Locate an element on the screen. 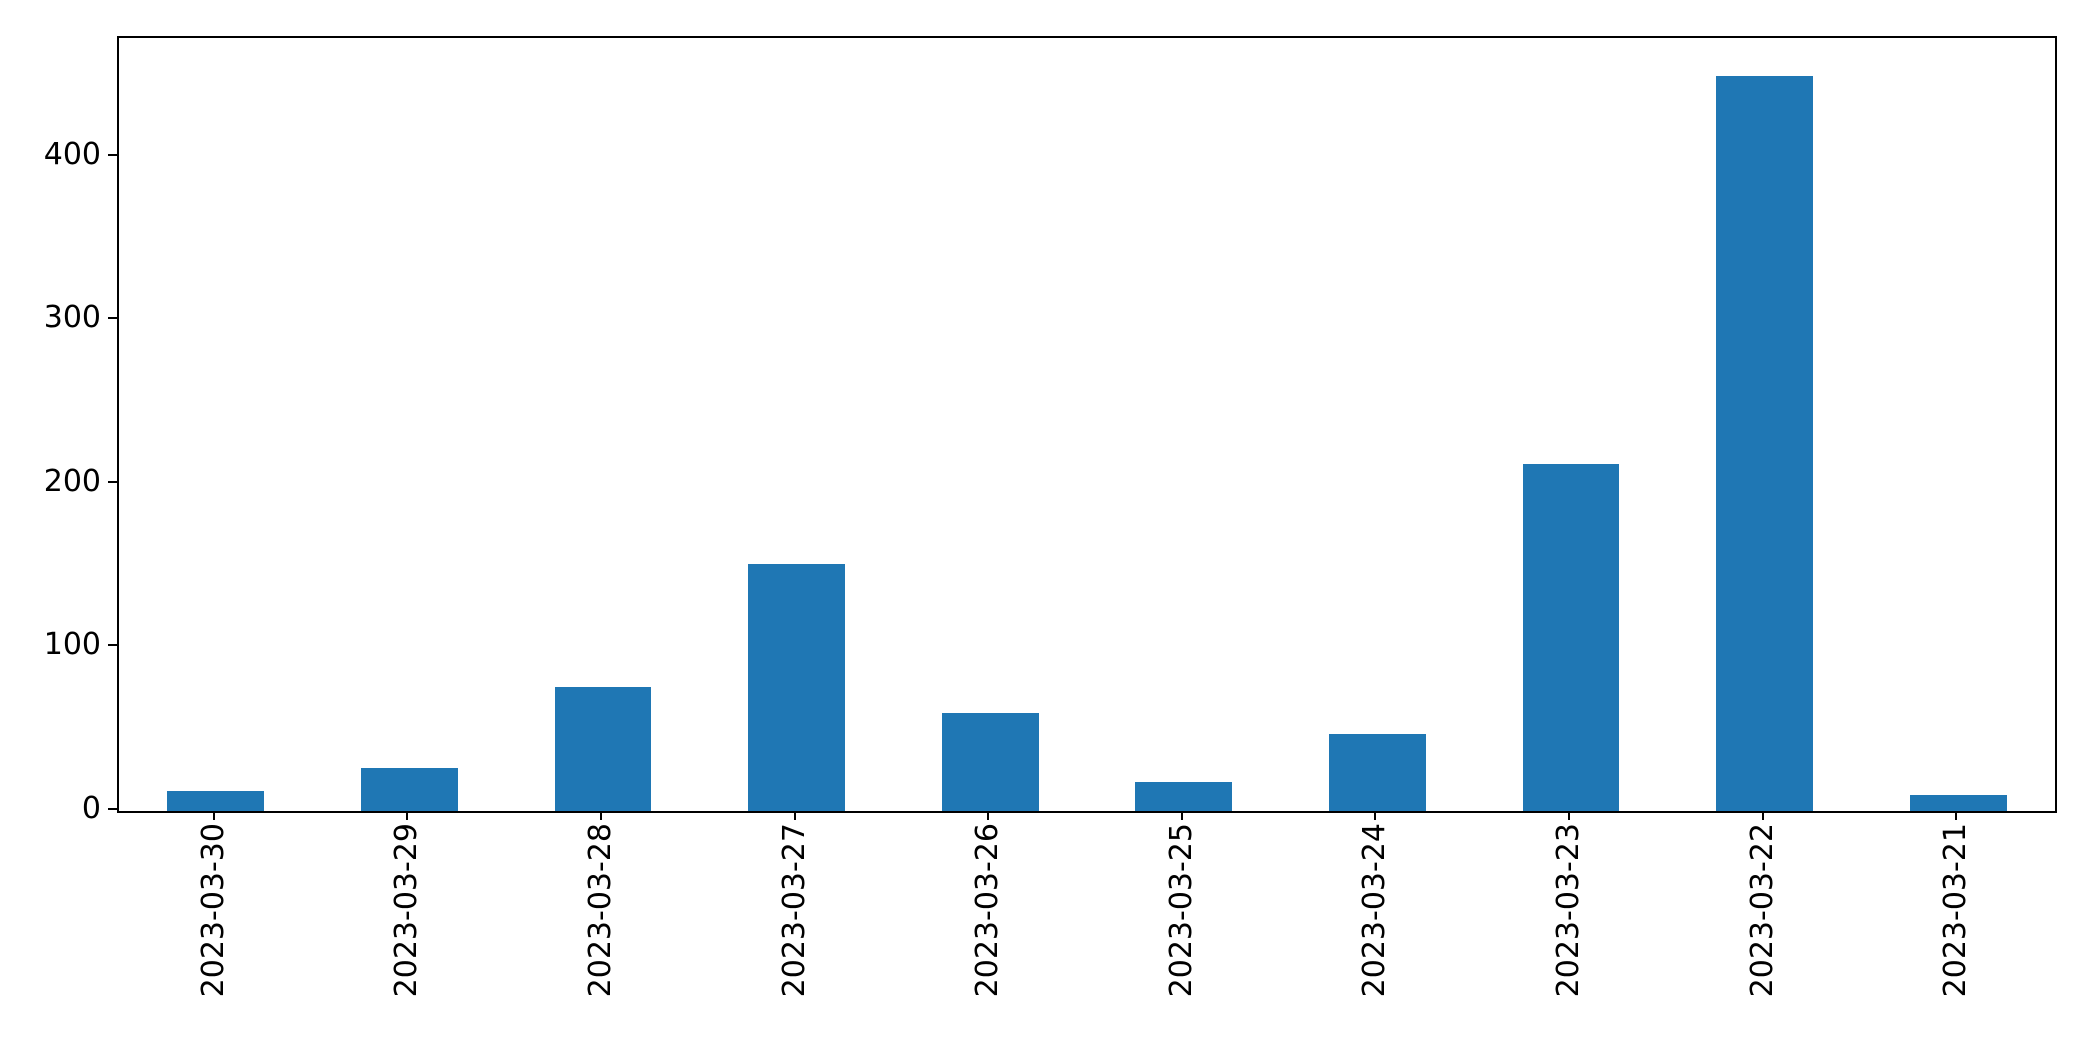  x-axis-tick-label: 2023-03-29 is located at coordinates (407, 910).